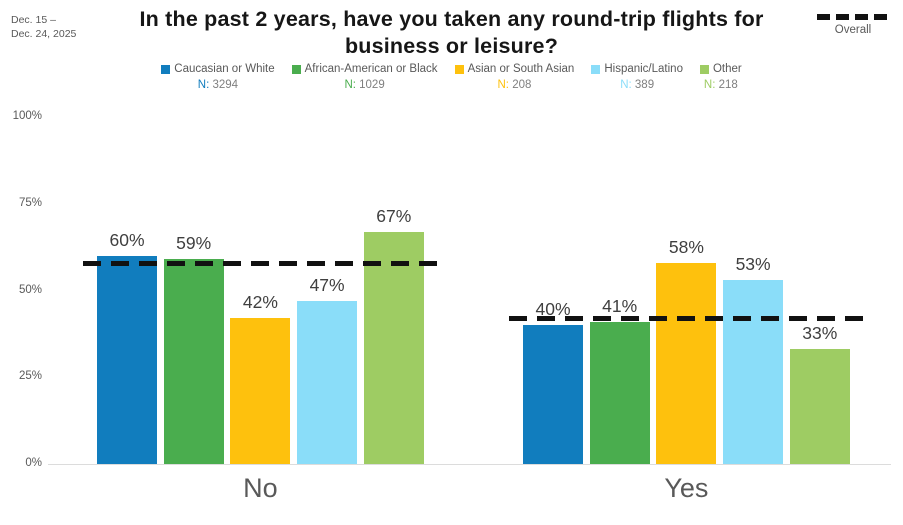 This screenshot has height=525, width=903. What do you see at coordinates (371, 69) in the screenshot?
I see `legend-label: African-American or Black` at bounding box center [371, 69].